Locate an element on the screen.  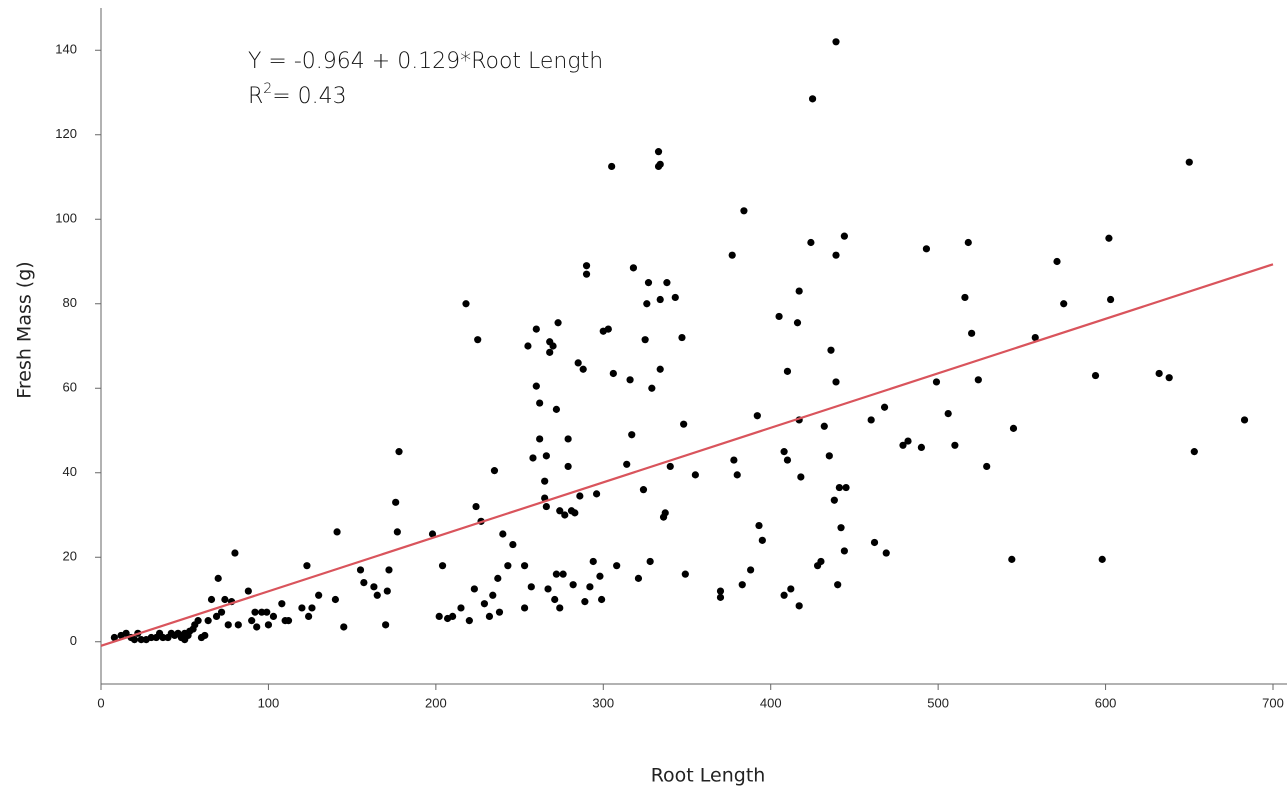
x-tick-label: 100 is located at coordinates (269, 702).